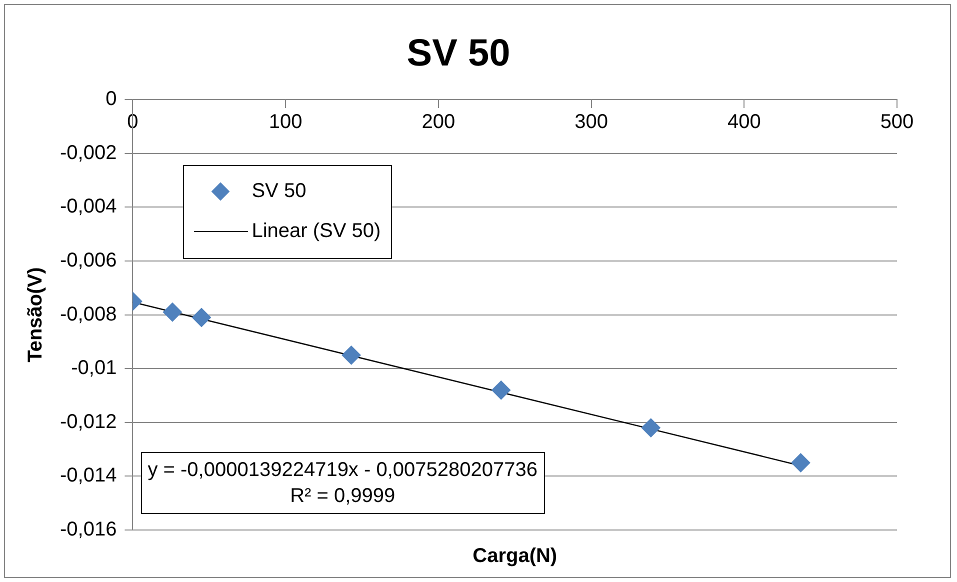  Describe the element at coordinates (342, 496) in the screenshot. I see `annotation: R² = 0,9999` at that location.